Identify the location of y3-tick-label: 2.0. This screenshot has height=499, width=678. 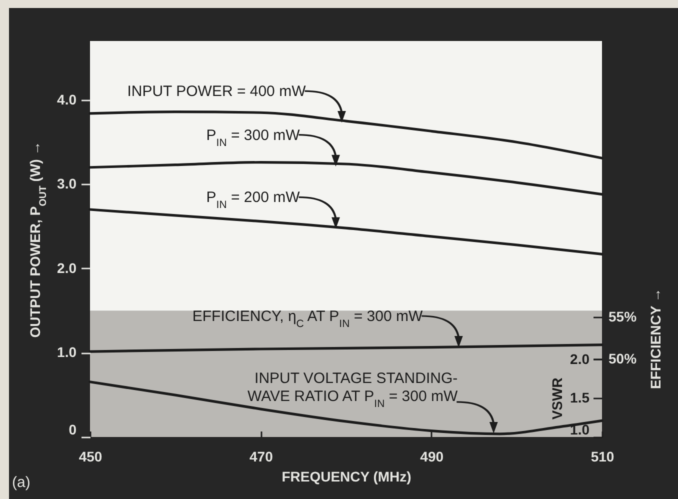
(580, 358).